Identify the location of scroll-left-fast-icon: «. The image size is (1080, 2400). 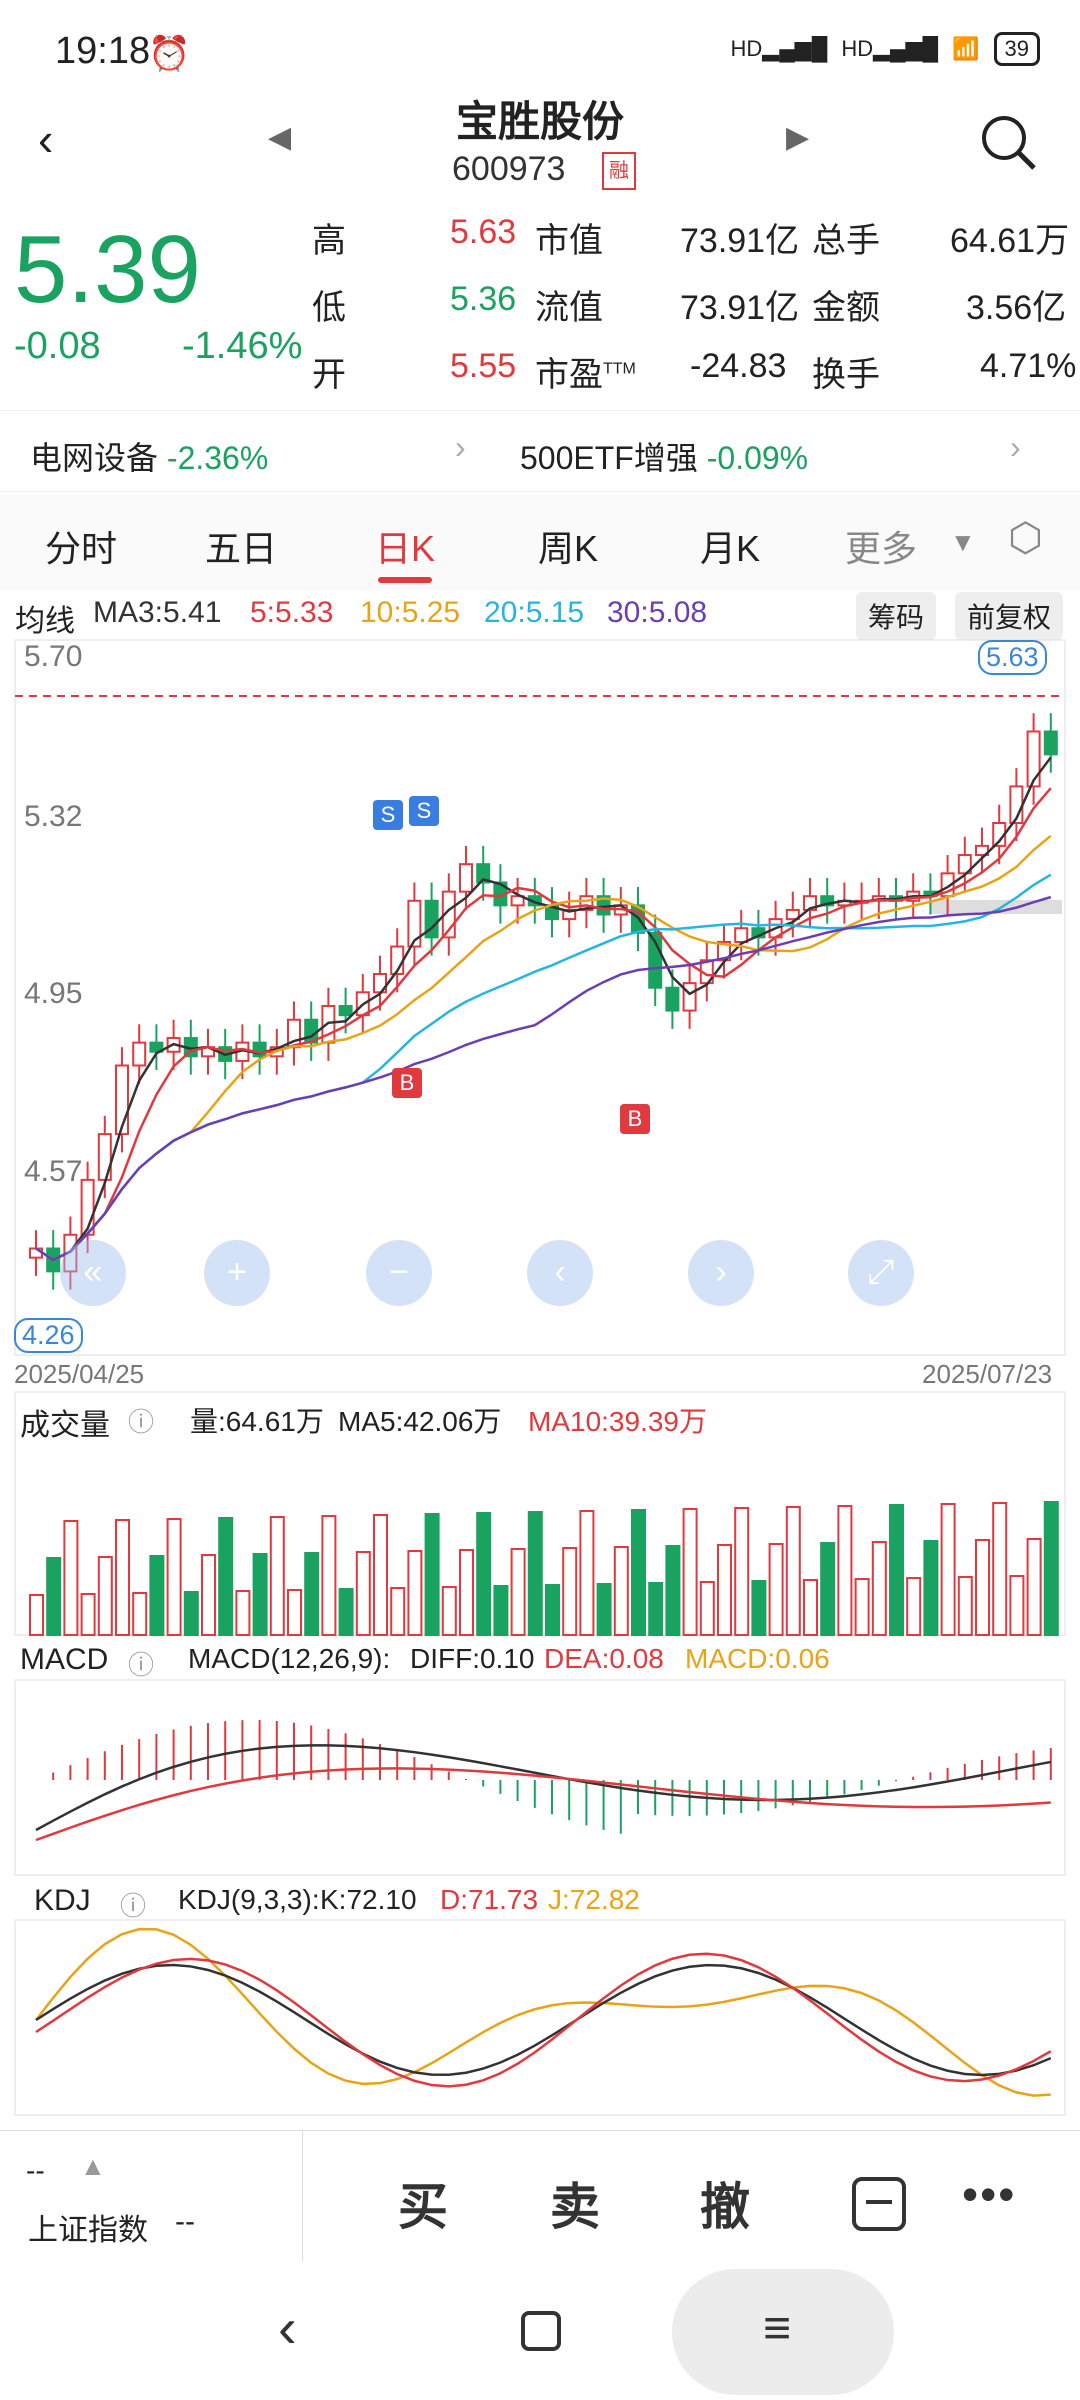
(93, 1273).